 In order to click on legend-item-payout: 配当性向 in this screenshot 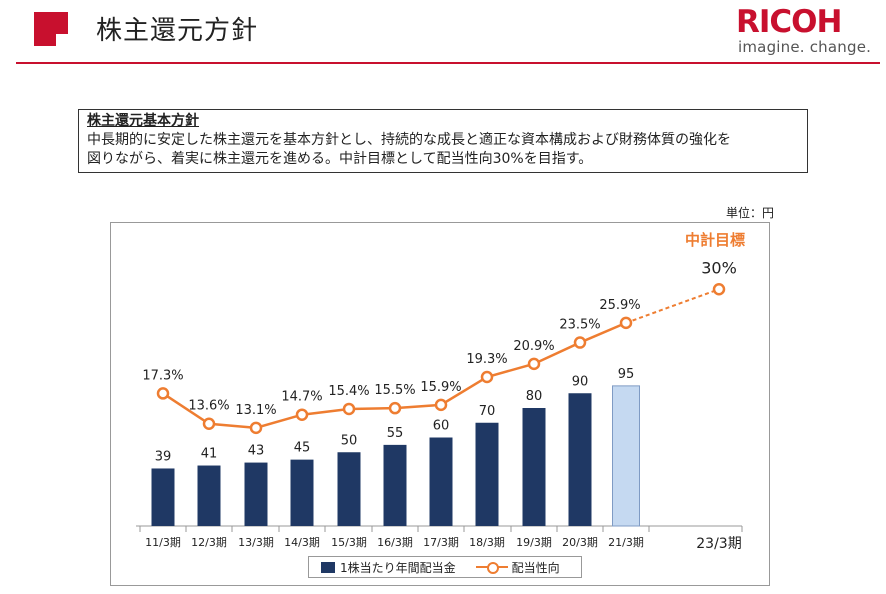, I will do `click(517, 567)`.